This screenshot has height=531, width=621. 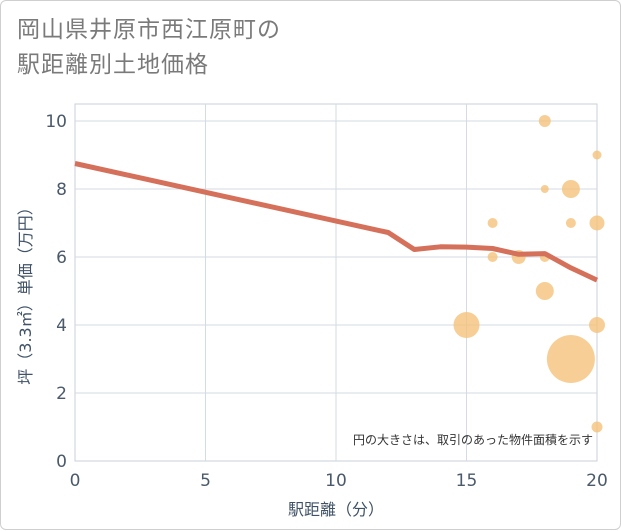 I want to click on y-tick-label-2: 2, so click(x=61, y=394).